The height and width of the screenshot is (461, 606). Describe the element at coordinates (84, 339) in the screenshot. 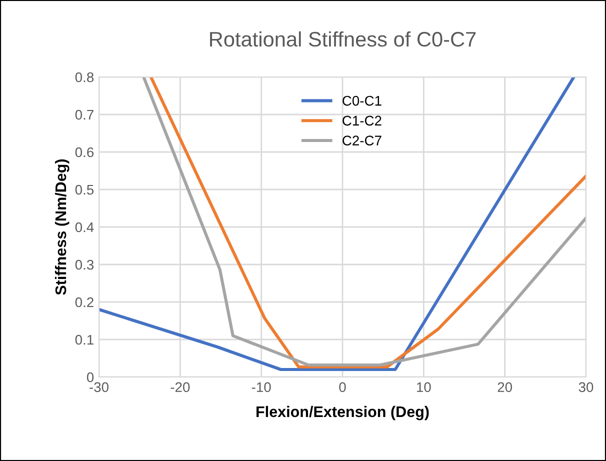

I see `y-tick-label: 0.1` at that location.